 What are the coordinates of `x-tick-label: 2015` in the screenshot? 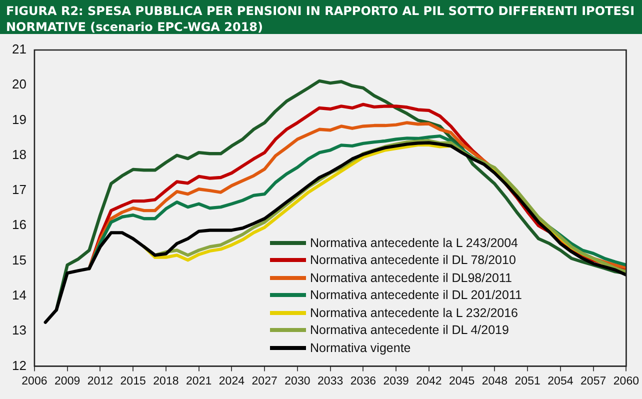 It's located at (133, 381).